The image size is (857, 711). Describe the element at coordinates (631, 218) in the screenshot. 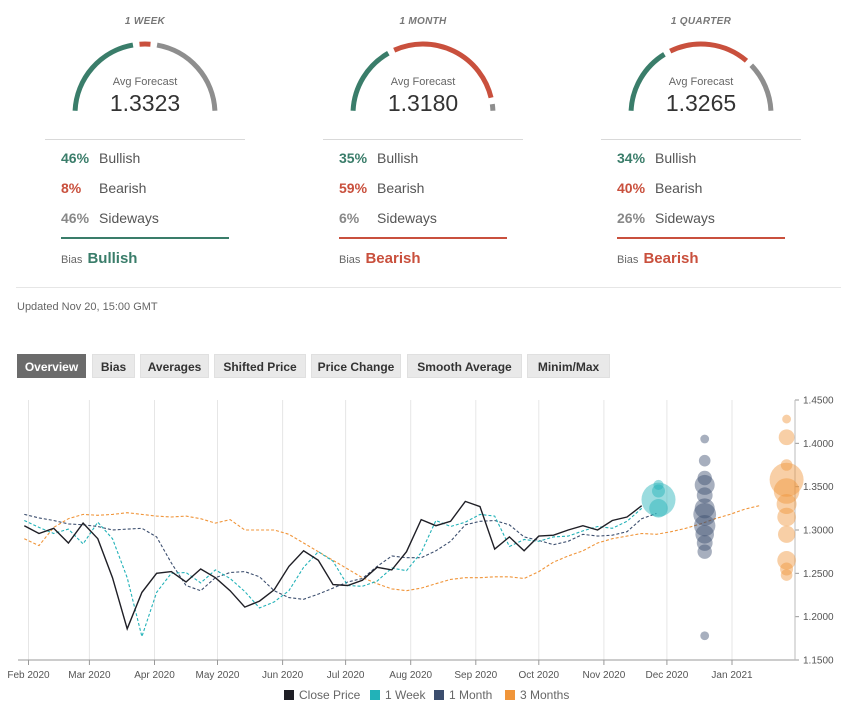

I see `sideways-pct: 26%` at that location.